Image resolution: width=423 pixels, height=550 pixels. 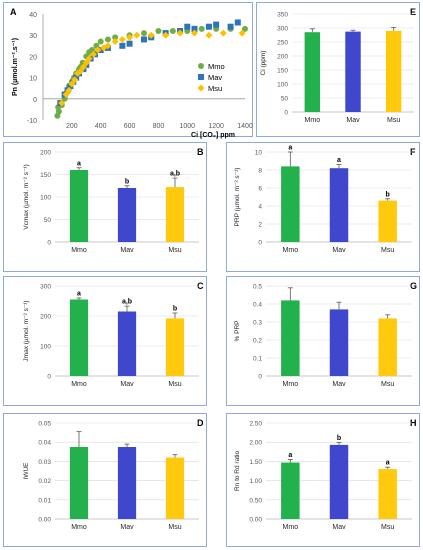 I want to click on panel-letter: E, so click(x=413, y=12).